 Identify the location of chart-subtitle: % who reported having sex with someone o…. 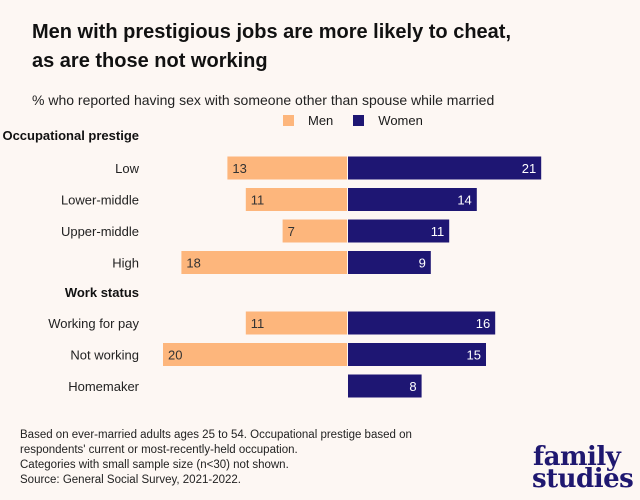
(263, 100).